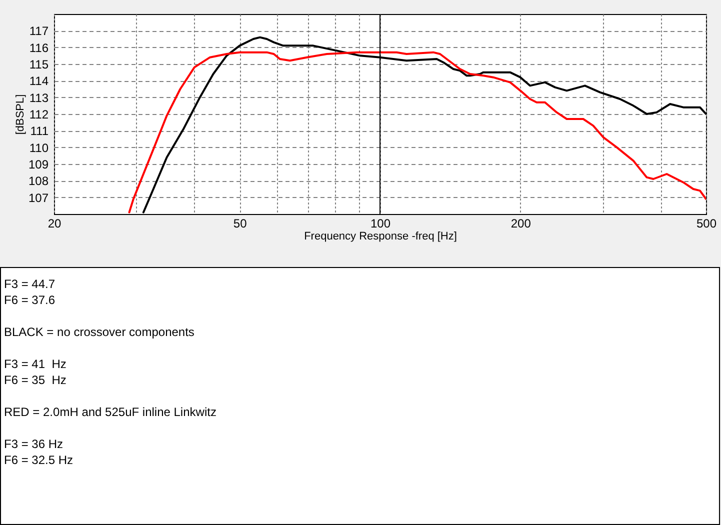 This screenshot has width=721, height=525. I want to click on x-axis-title: Frequency Response -freq [Hz], so click(380, 236).